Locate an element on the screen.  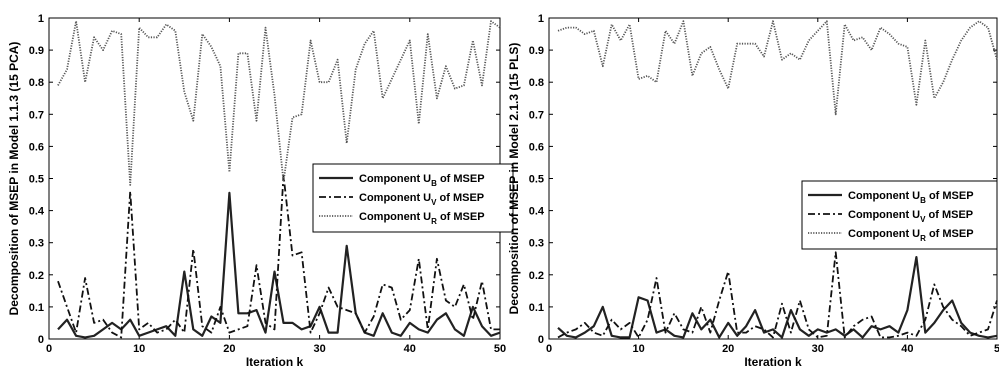
series-line-R is located at coordinates (777, 68).